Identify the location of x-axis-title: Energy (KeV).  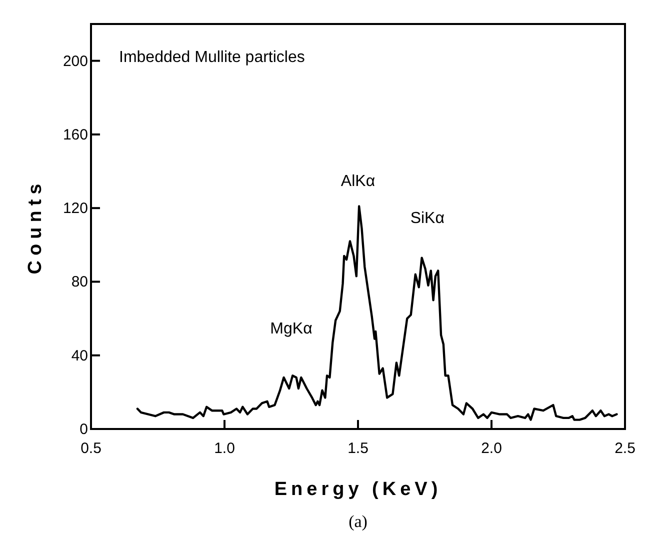
(358, 489).